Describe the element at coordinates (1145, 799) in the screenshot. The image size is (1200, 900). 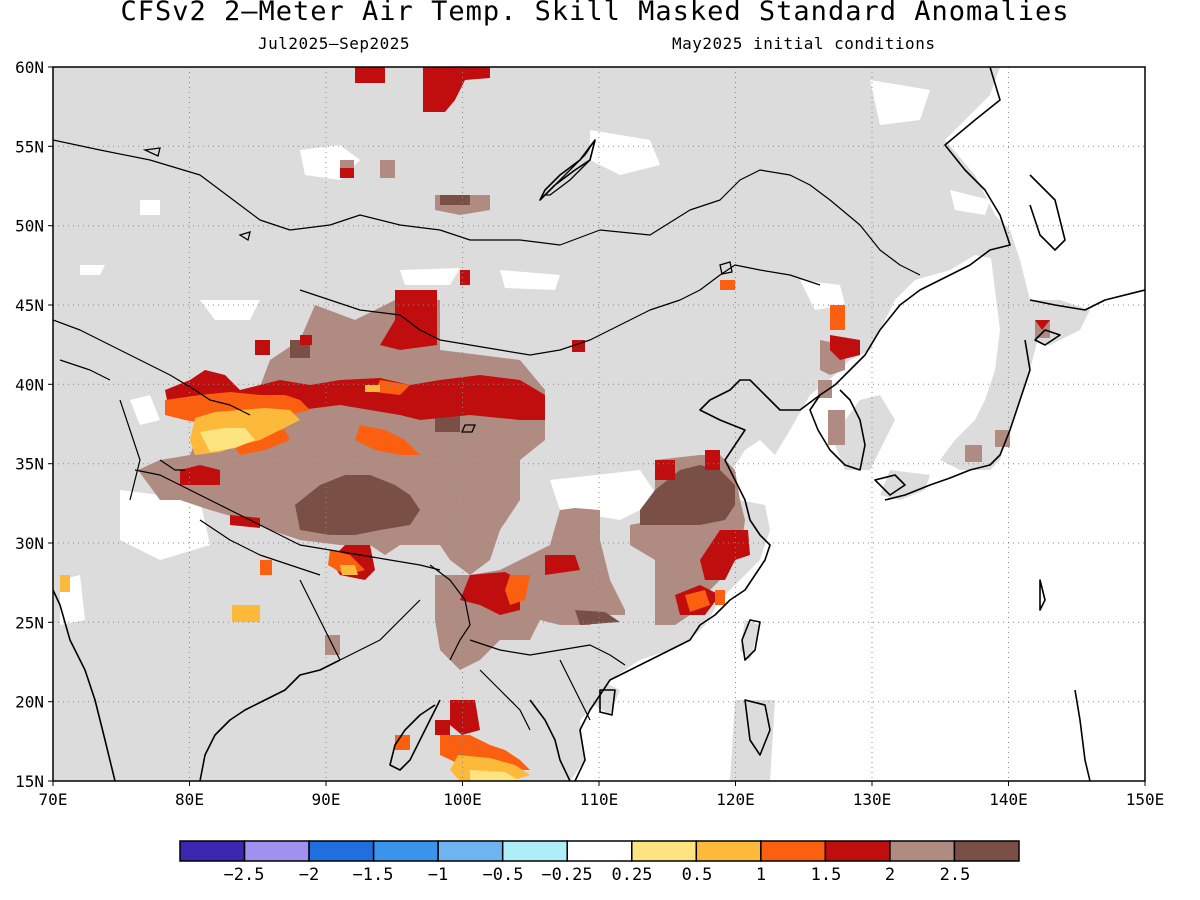
I see `lon-tick-label: 150E` at that location.